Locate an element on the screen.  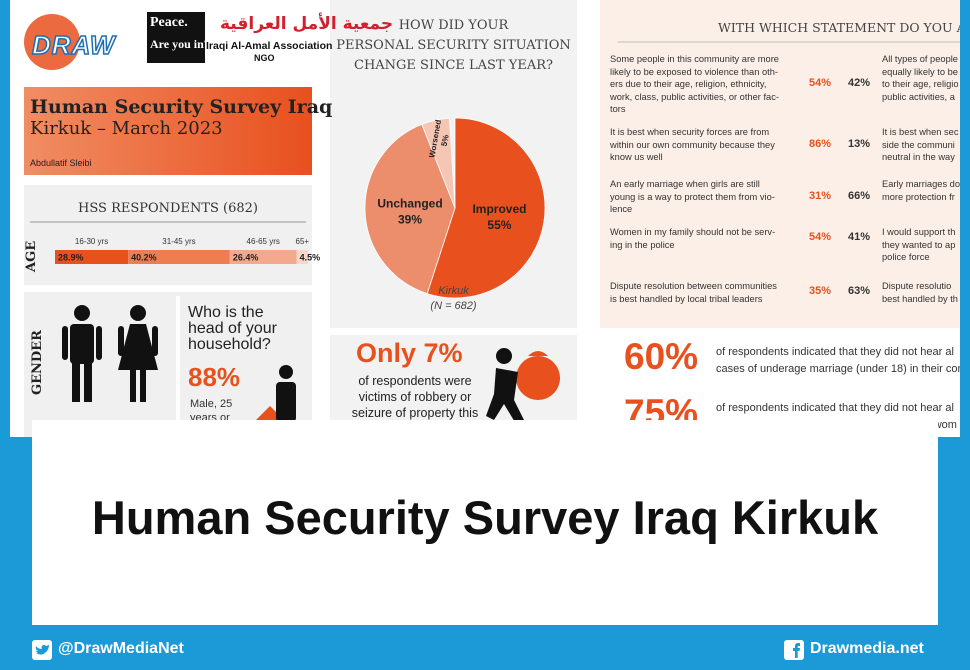
twitter-icon is located at coordinates (42, 650).